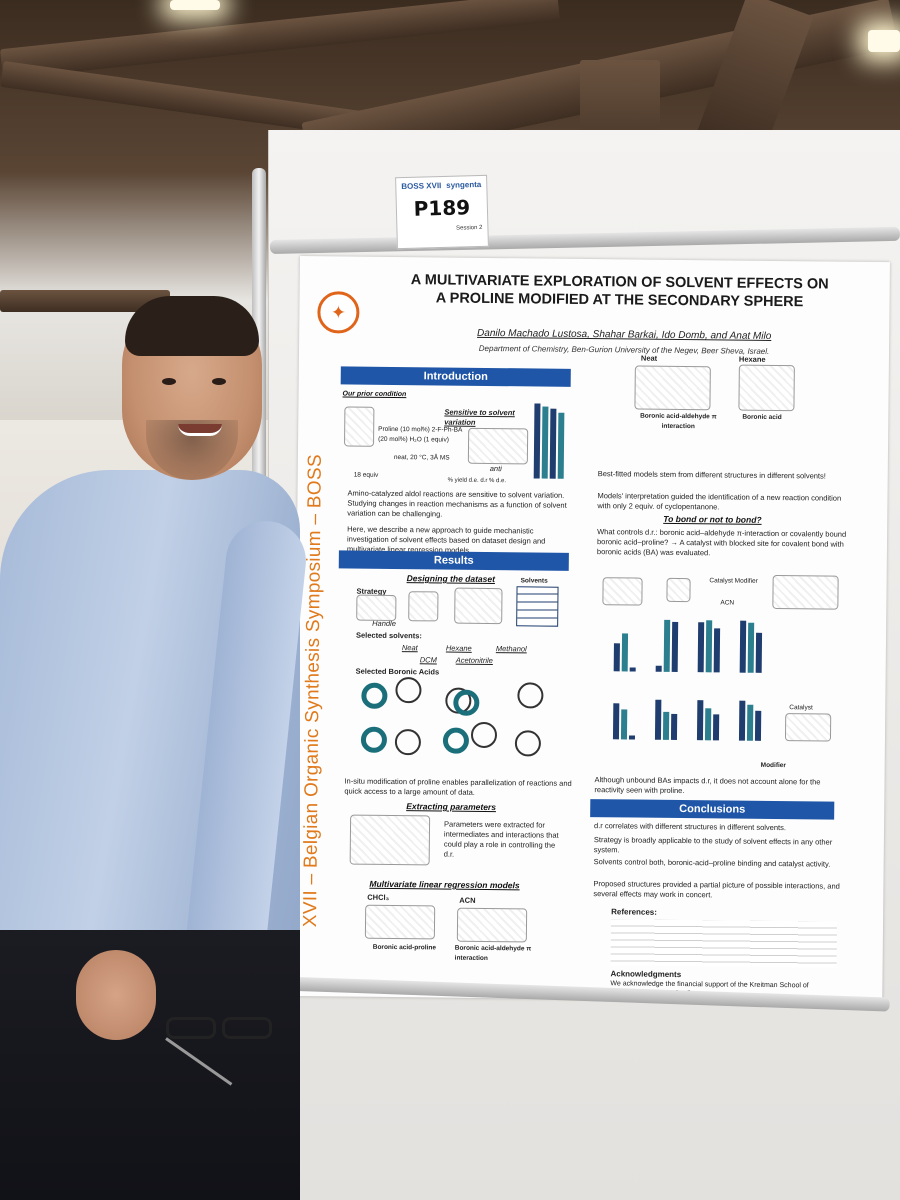  Describe the element at coordinates (492, 925) in the screenshot. I see `model2-structure` at that location.